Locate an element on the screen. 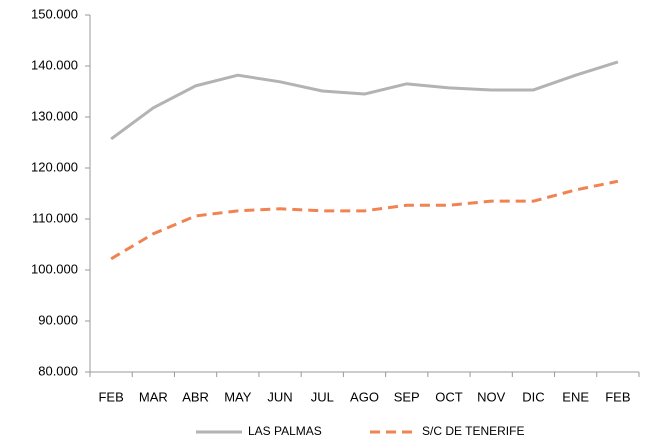 This screenshot has height=444, width=648. x-tick-label: AGO is located at coordinates (364, 396).